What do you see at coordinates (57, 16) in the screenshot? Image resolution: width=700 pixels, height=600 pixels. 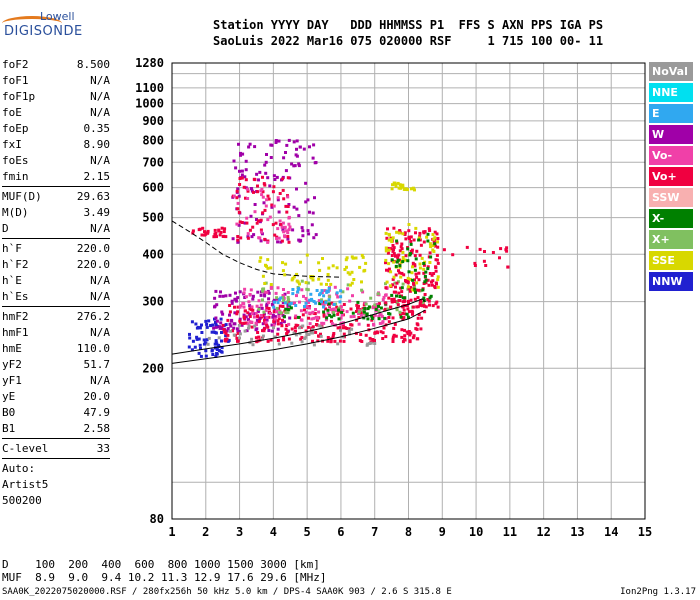 I see `logo-line1: Lowell` at bounding box center [57, 16].